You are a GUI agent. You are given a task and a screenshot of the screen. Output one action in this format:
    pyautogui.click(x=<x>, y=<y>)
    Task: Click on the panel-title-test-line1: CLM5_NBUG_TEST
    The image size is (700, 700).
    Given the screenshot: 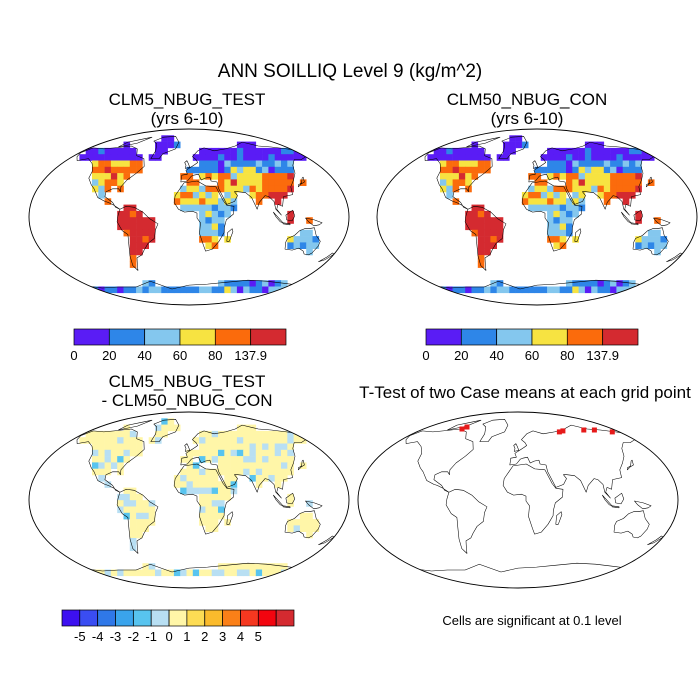 What is the action you would take?
    pyautogui.click(x=187, y=99)
    